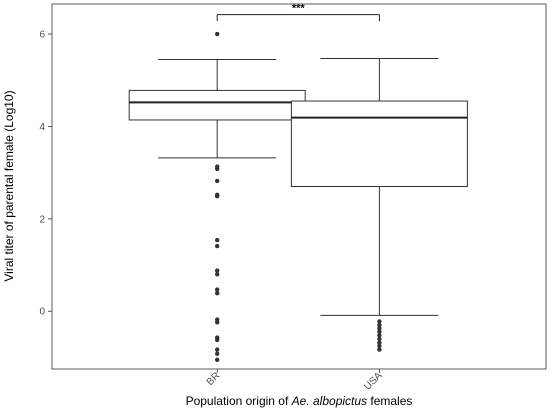 This screenshot has height=413, width=550. Describe the element at coordinates (389, 401) in the screenshot. I see `x-axis-title-part: females` at that location.